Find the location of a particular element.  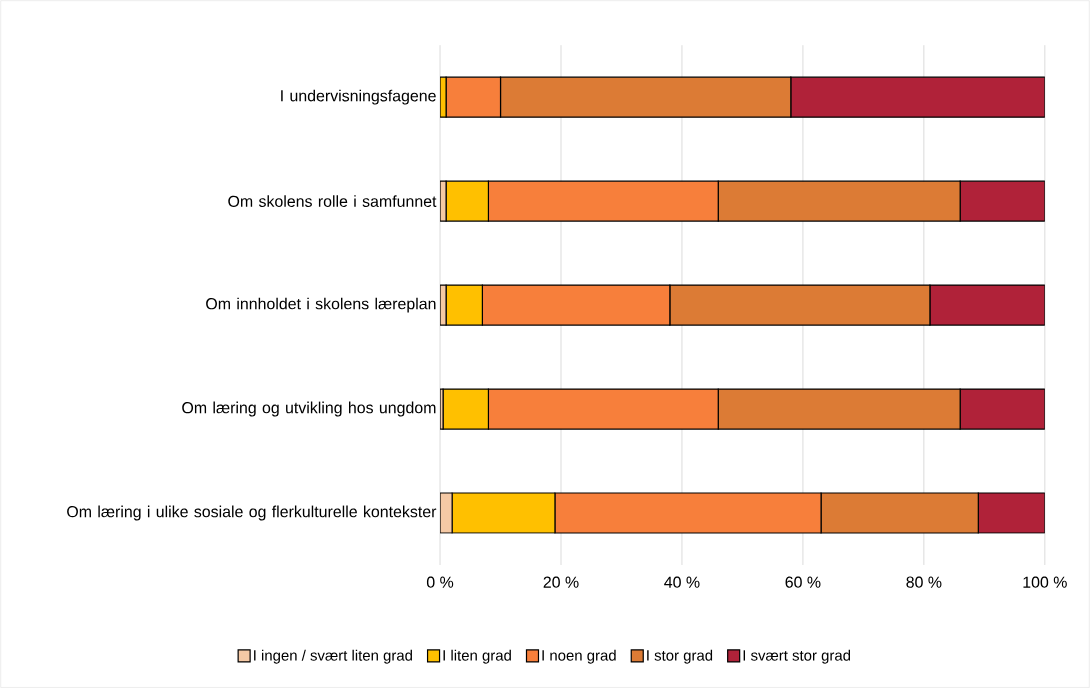

x-tick-label: 0 % is located at coordinates (440, 582).